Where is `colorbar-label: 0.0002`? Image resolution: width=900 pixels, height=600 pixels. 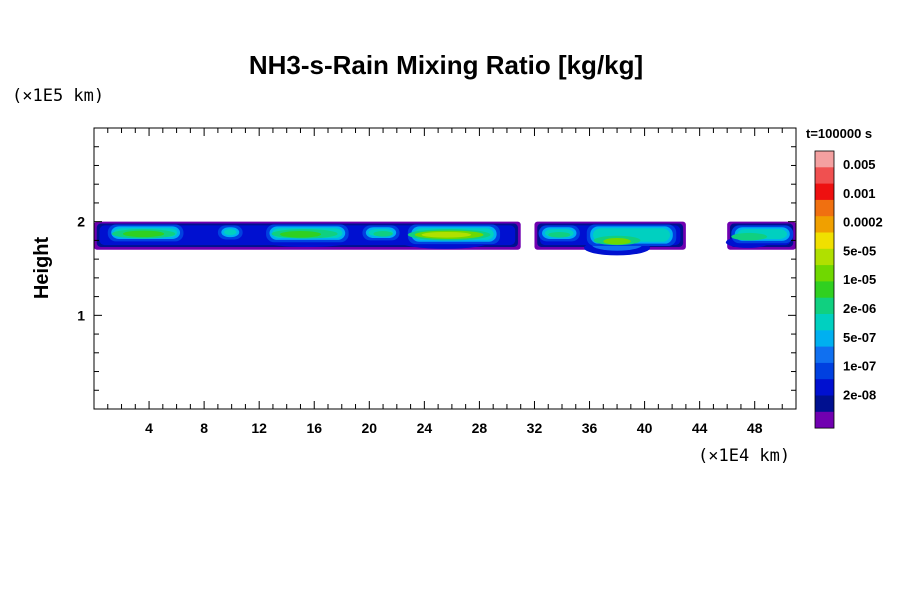
colorbar-label: 0.0002 is located at coordinates (863, 222).